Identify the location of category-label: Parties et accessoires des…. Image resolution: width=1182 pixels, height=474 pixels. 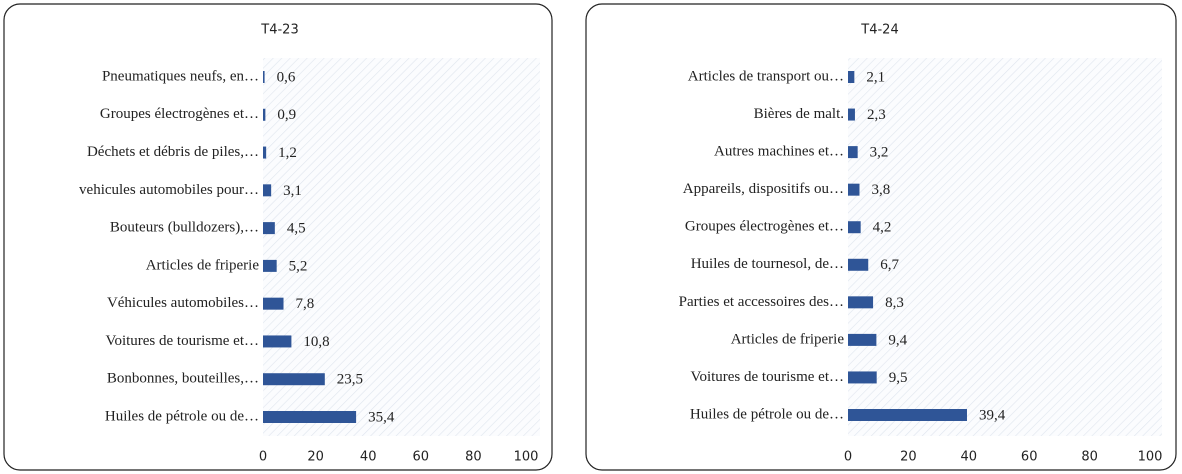
(761, 302).